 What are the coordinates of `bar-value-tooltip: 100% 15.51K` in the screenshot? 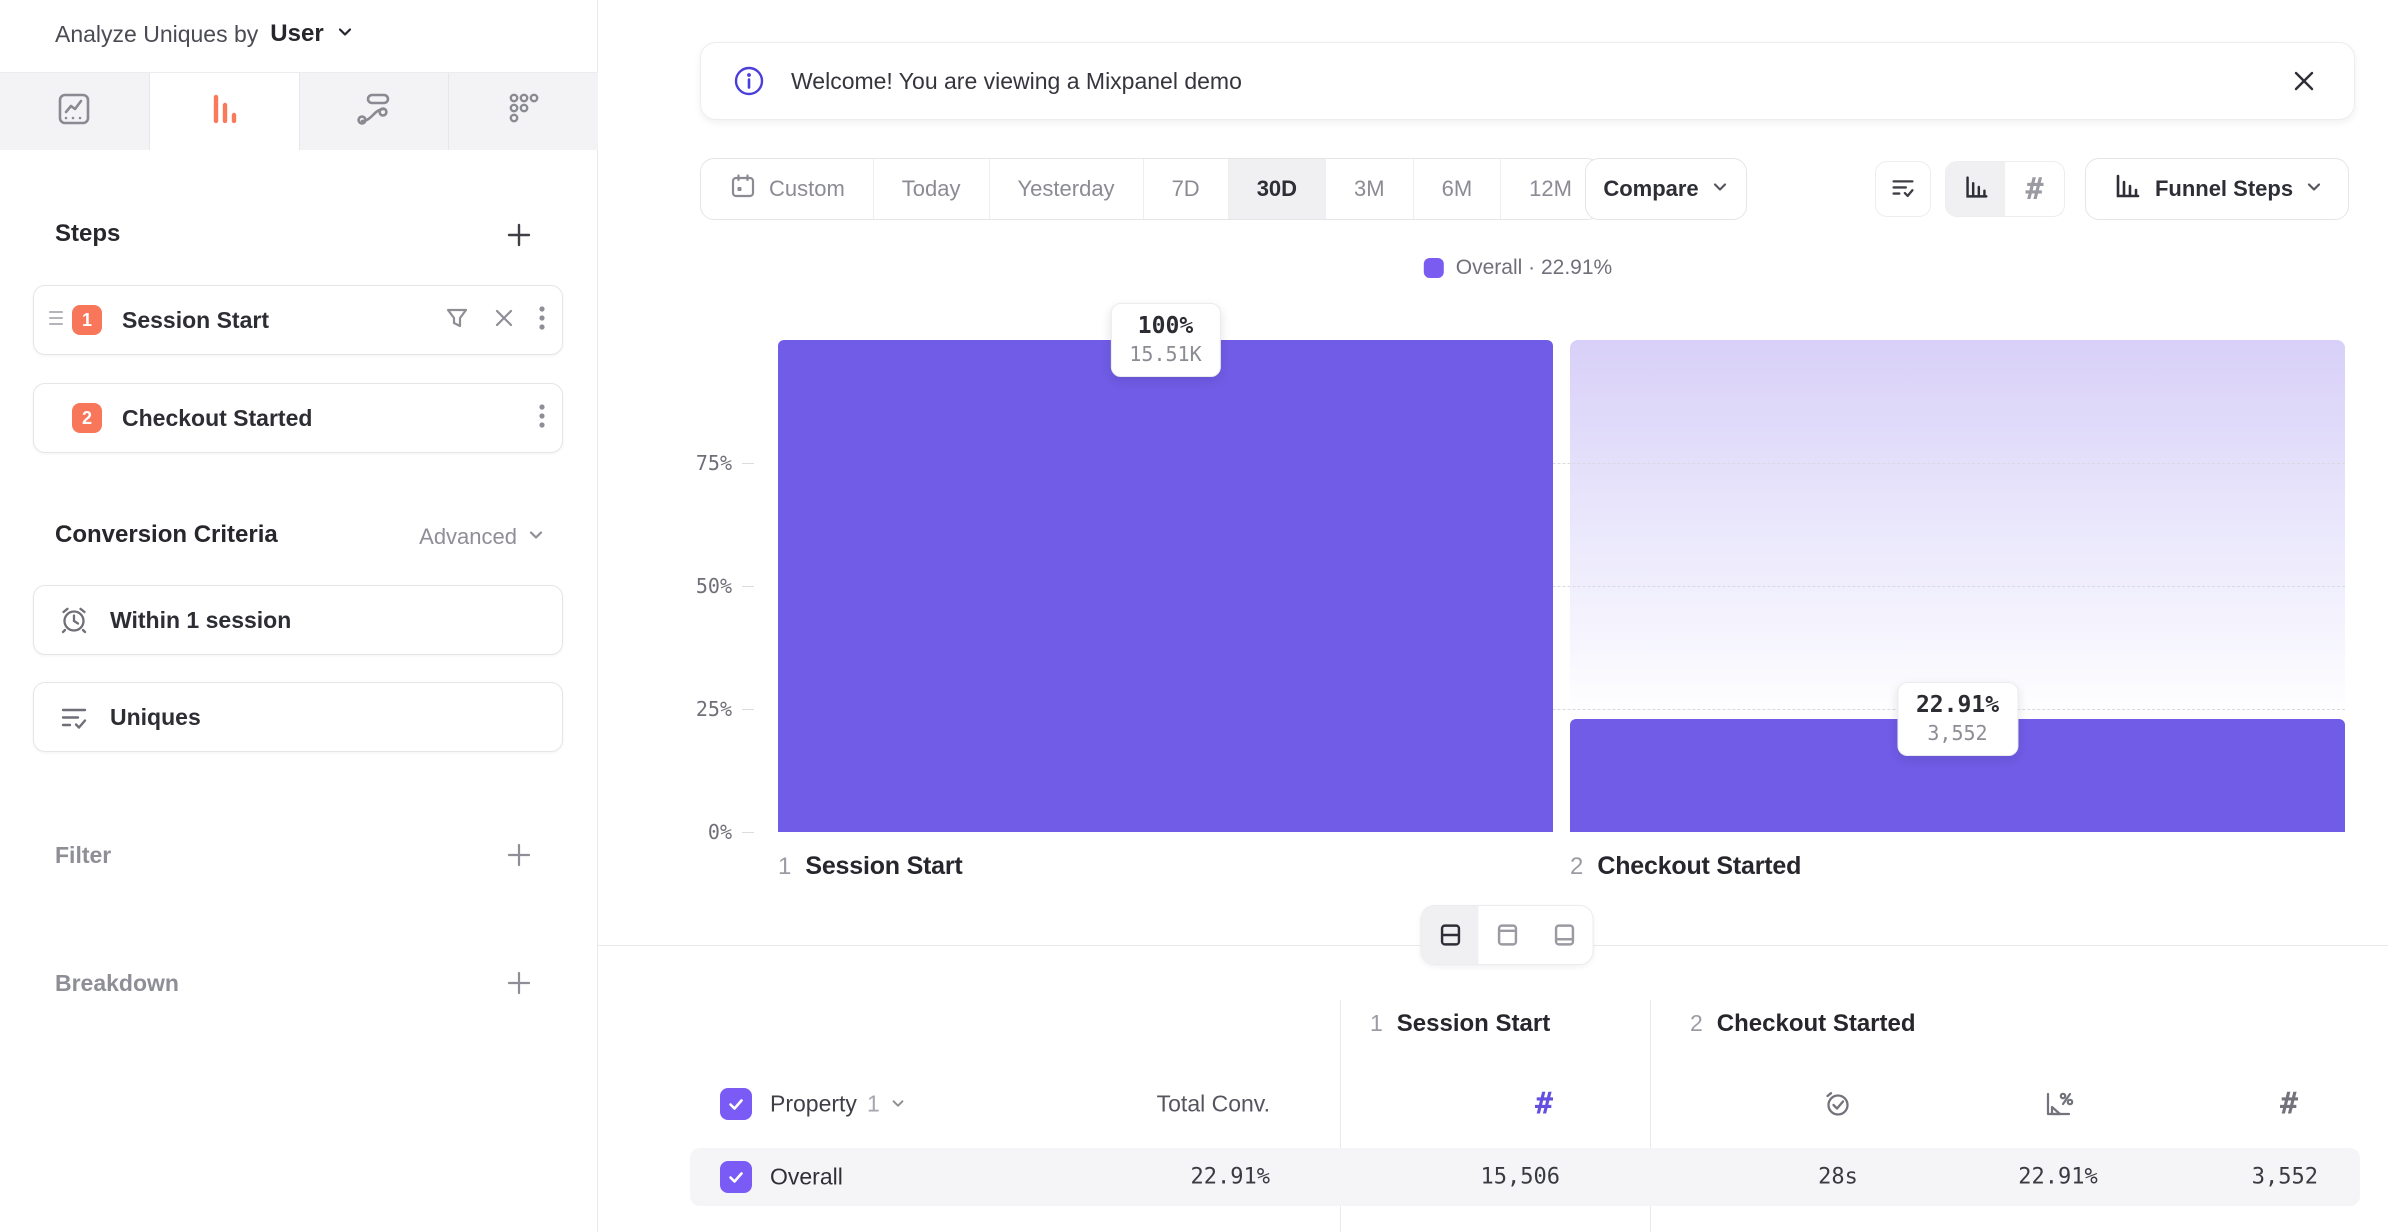 It's located at (1165, 340).